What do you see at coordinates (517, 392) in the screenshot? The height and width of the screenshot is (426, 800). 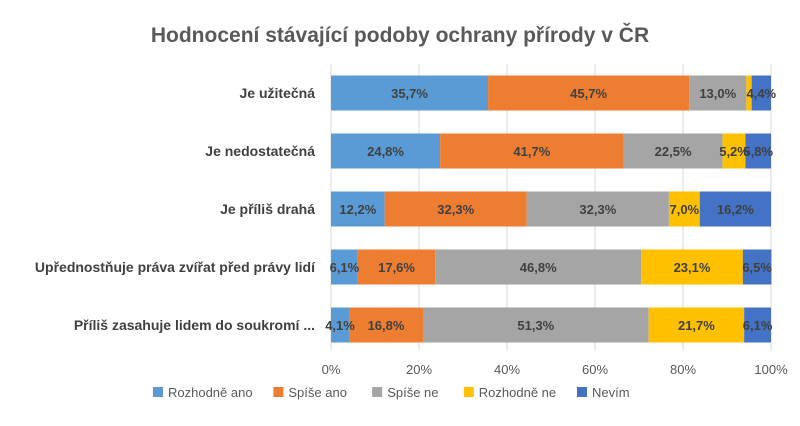 I see `legend-label: Rozhodně ne` at bounding box center [517, 392].